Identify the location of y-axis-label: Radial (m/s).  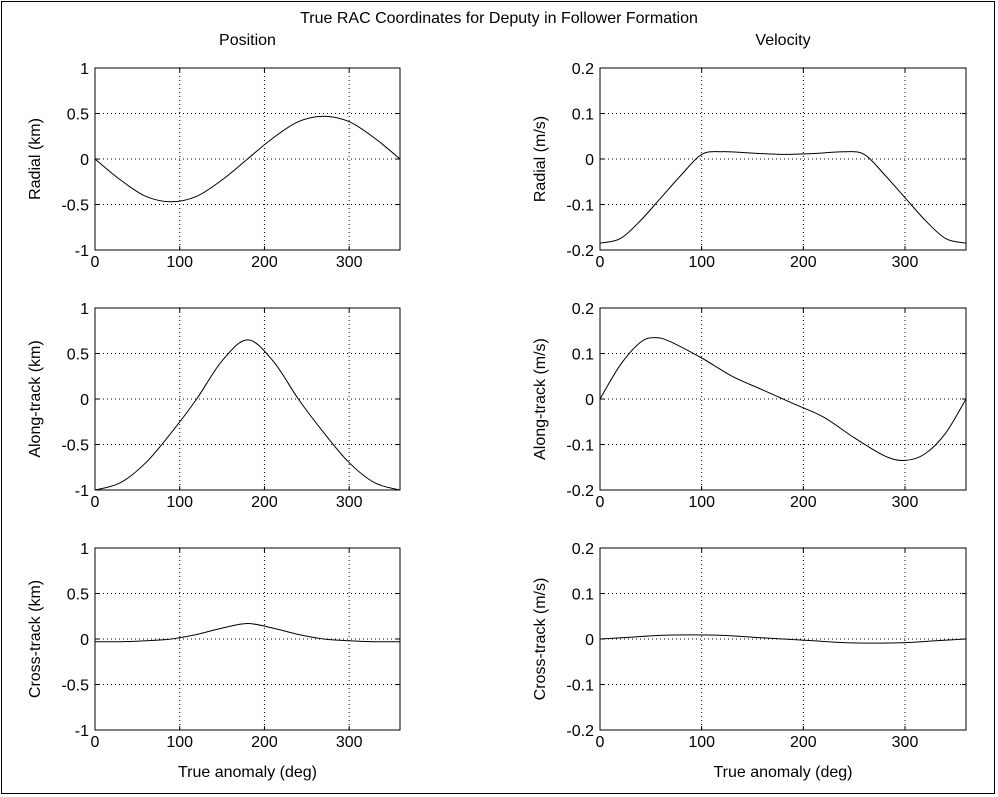
(540, 159).